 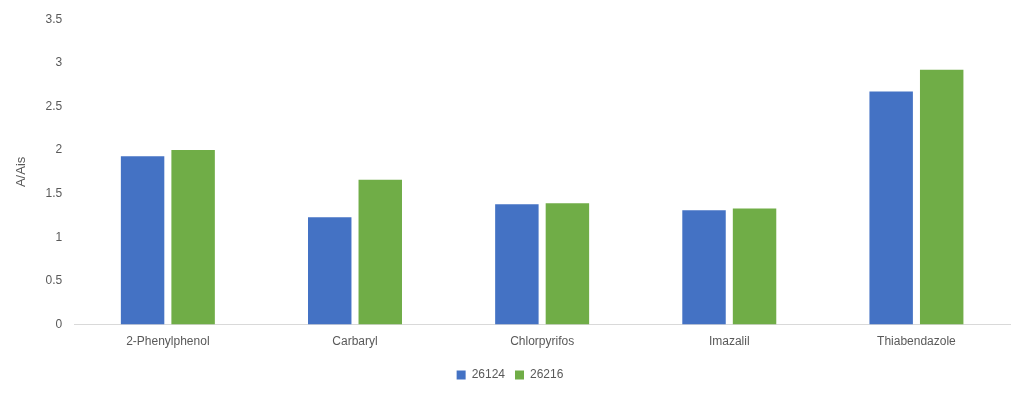 I want to click on y-axis-title: A/Ais, so click(x=21, y=172).